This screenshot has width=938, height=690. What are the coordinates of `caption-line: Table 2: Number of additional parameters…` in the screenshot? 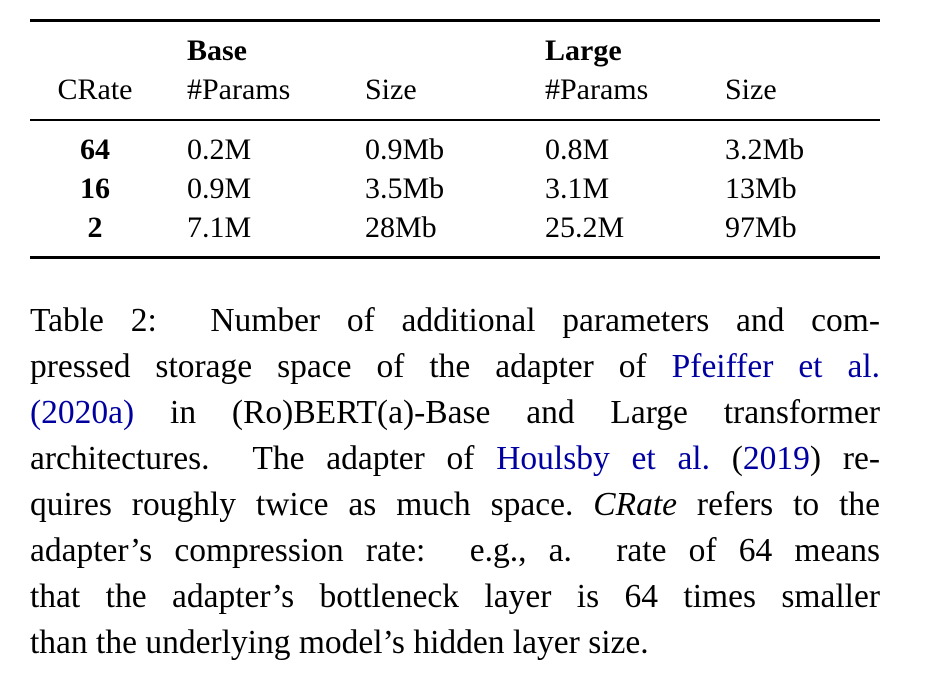 It's located at (455, 321).